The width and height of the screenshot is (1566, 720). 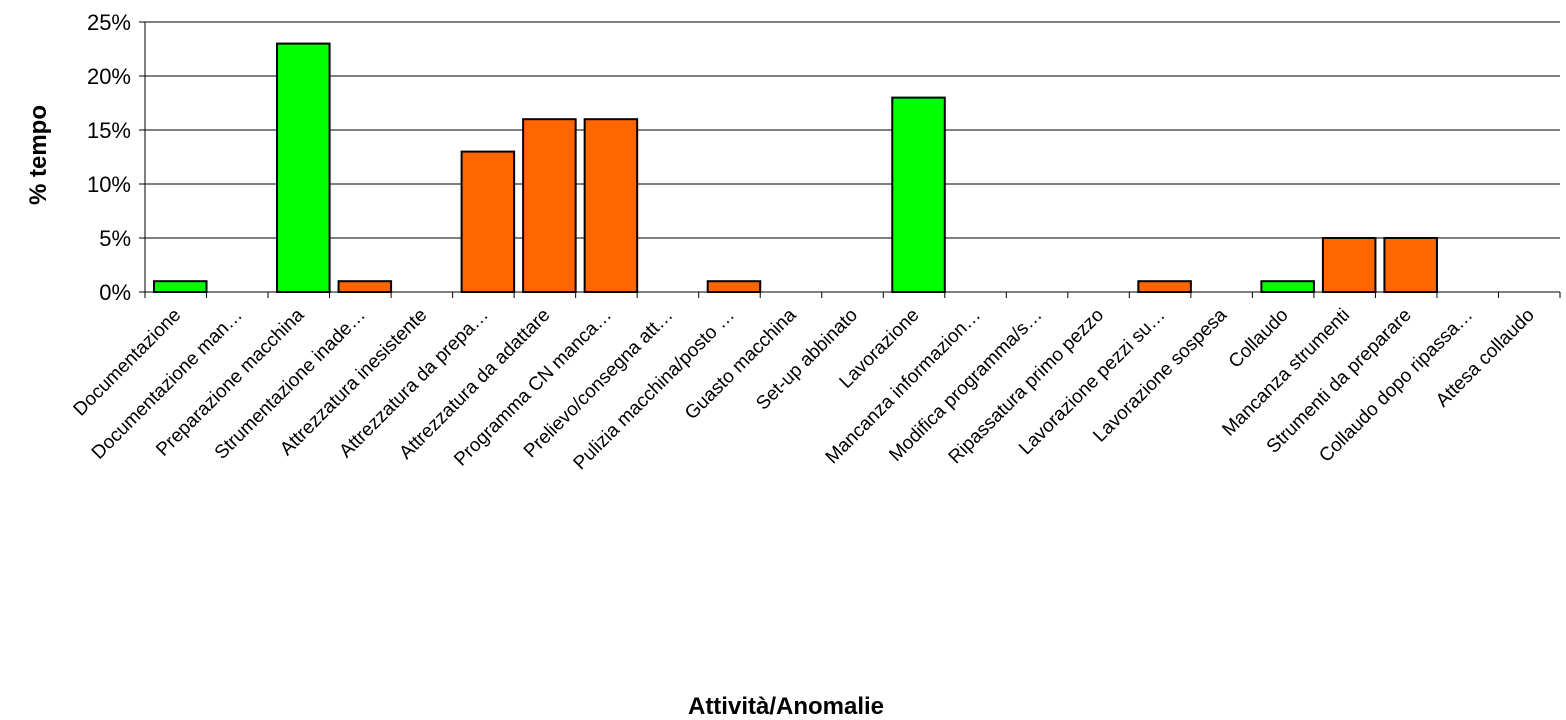 What do you see at coordinates (109, 184) in the screenshot?
I see `y-tick-label: 10%` at bounding box center [109, 184].